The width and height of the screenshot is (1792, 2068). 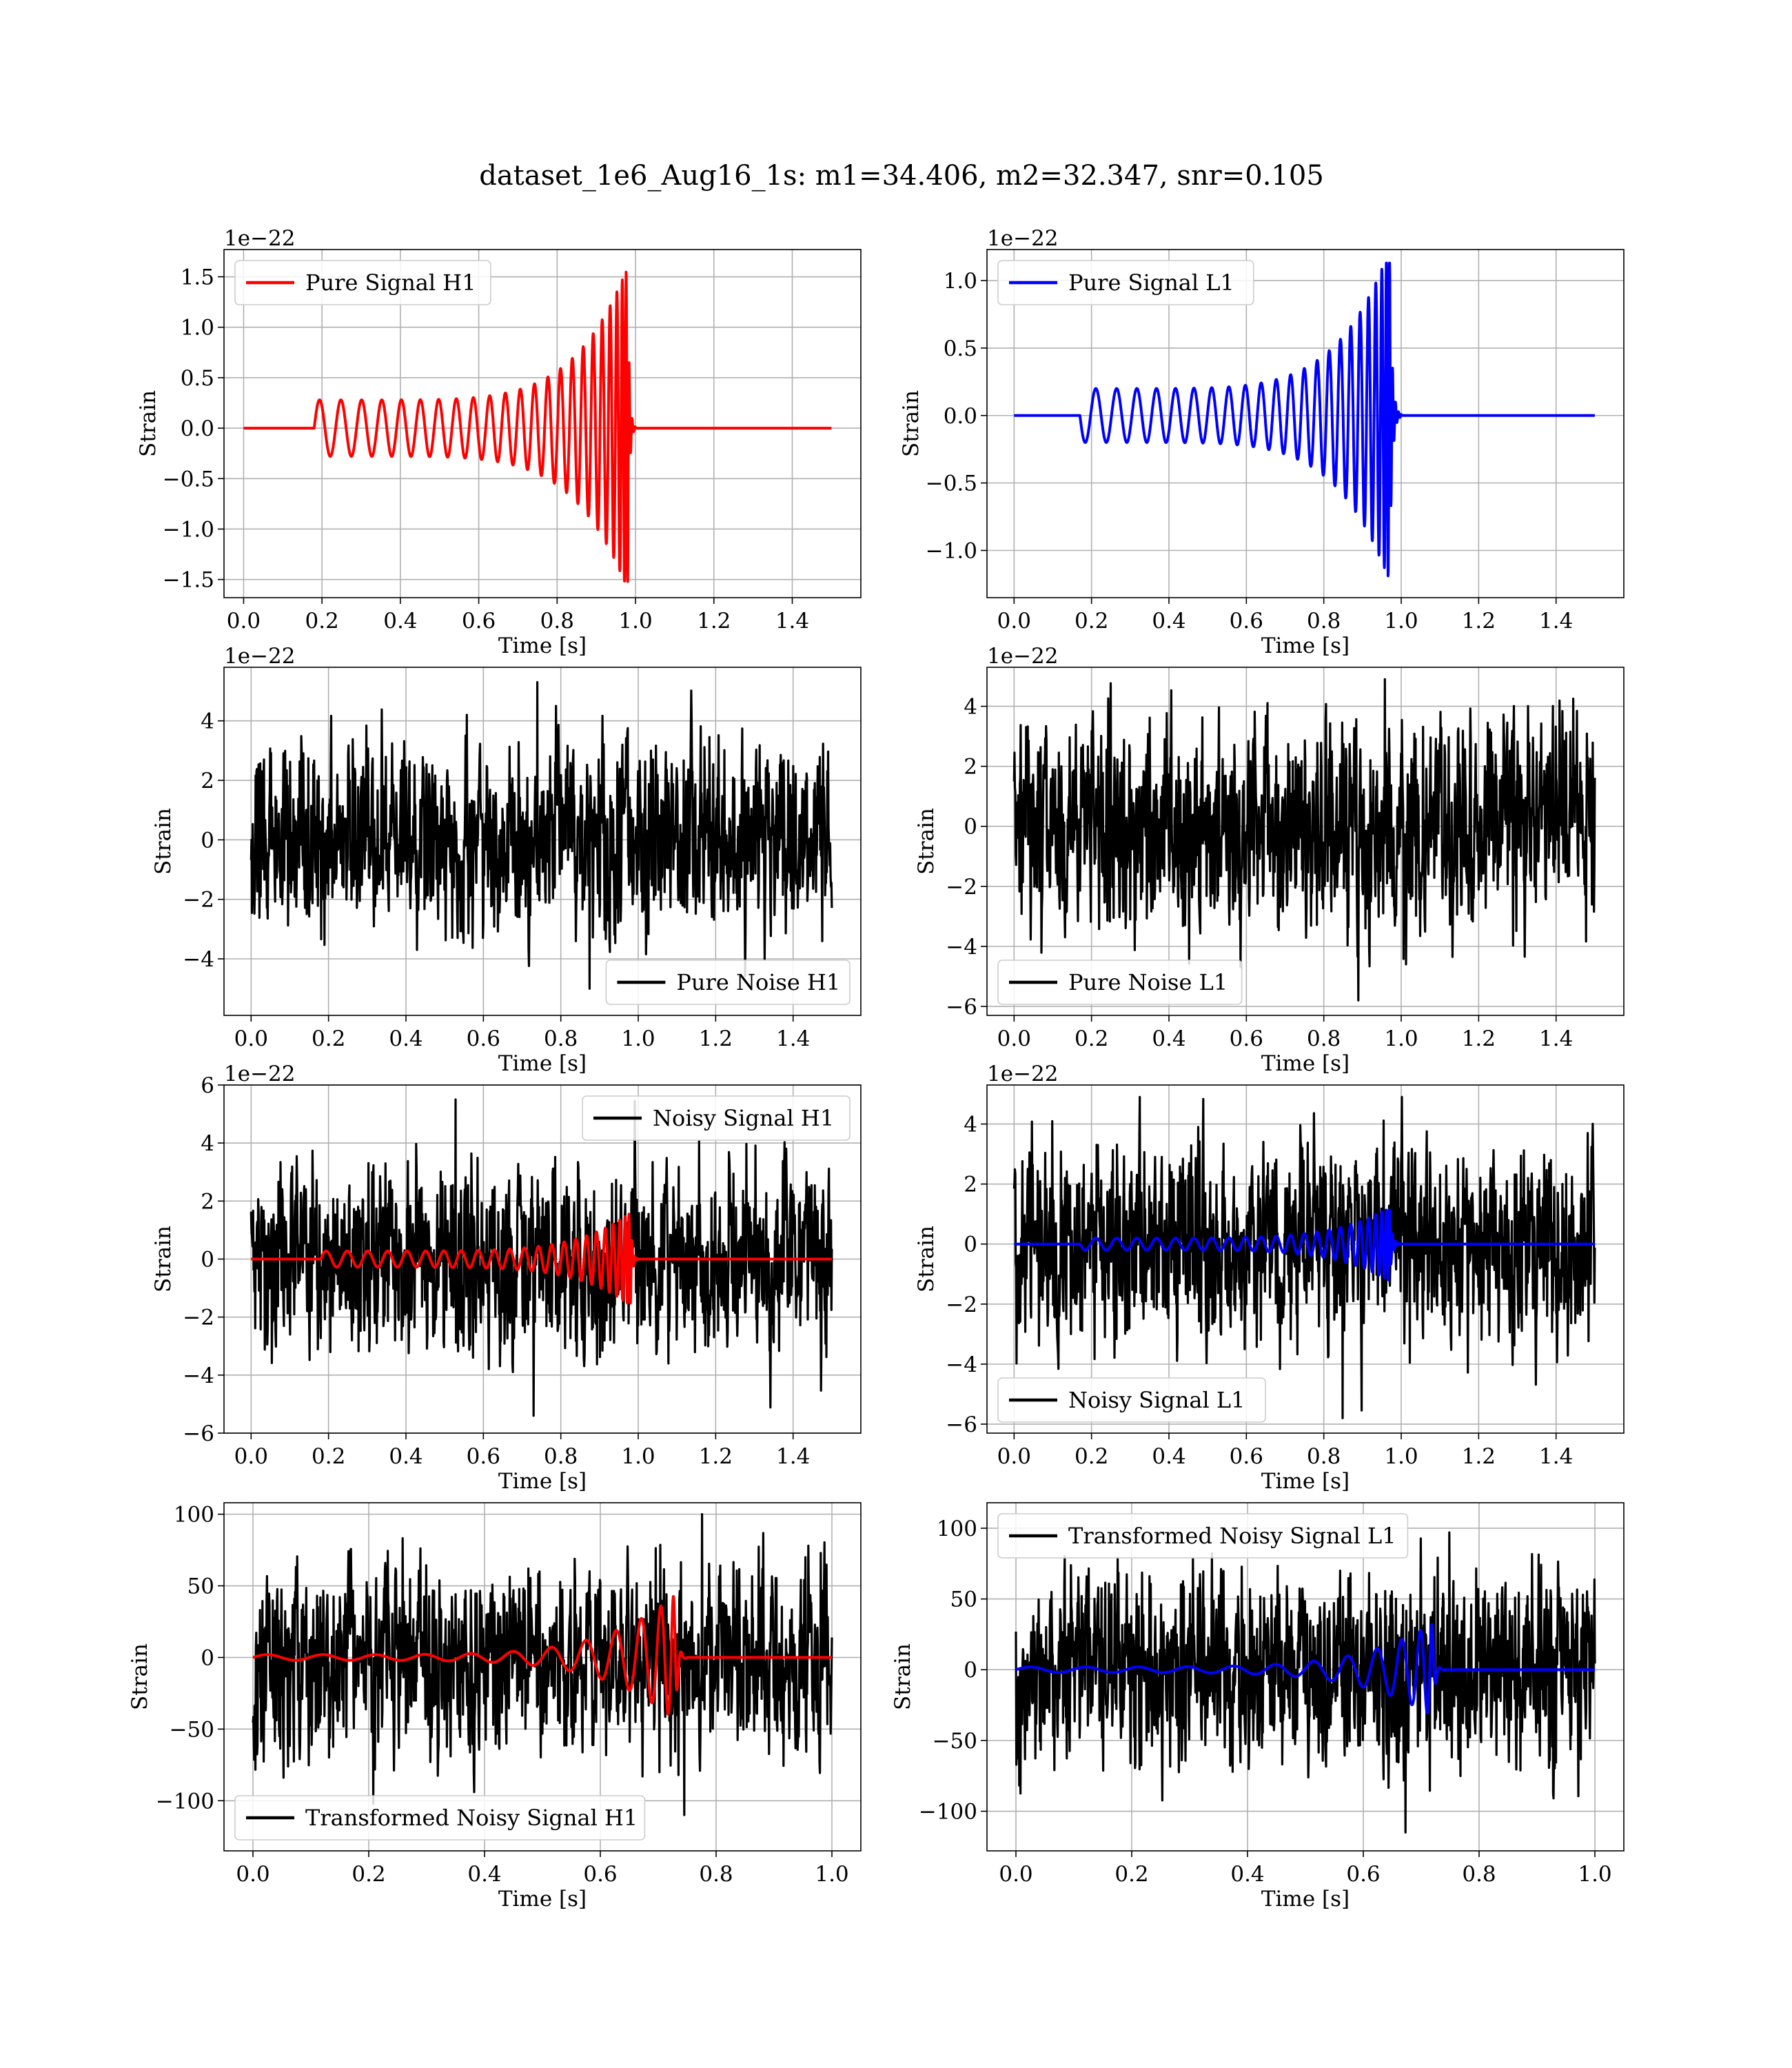 I want to click on y-tick-label: 100, so click(x=194, y=1515).